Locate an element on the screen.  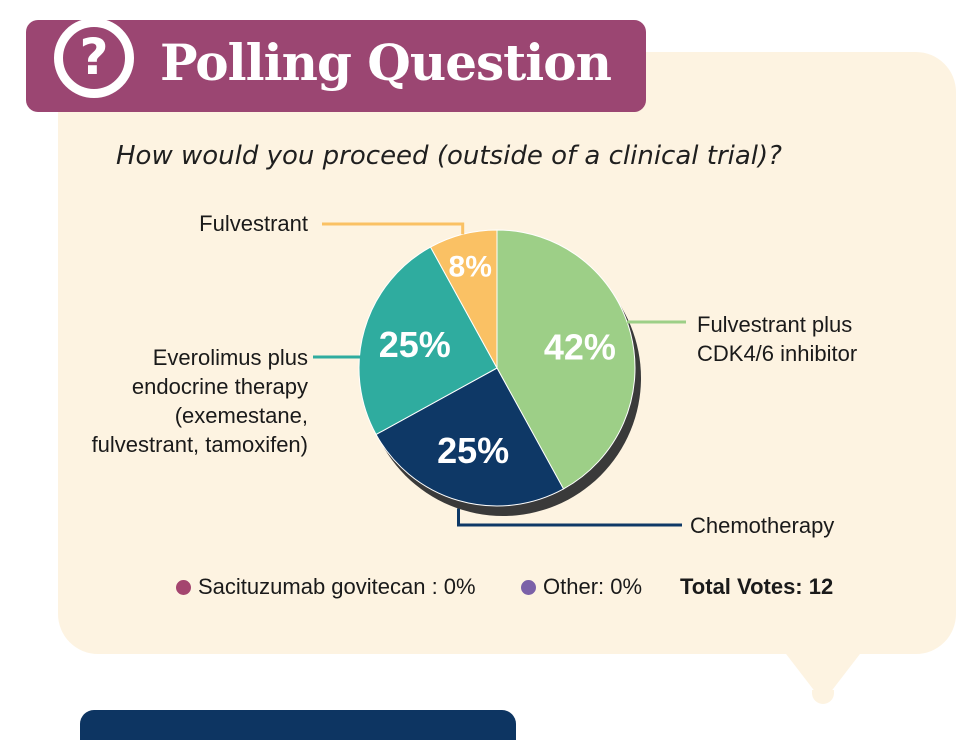
pie-slice-everolimus is located at coordinates (428, 341).